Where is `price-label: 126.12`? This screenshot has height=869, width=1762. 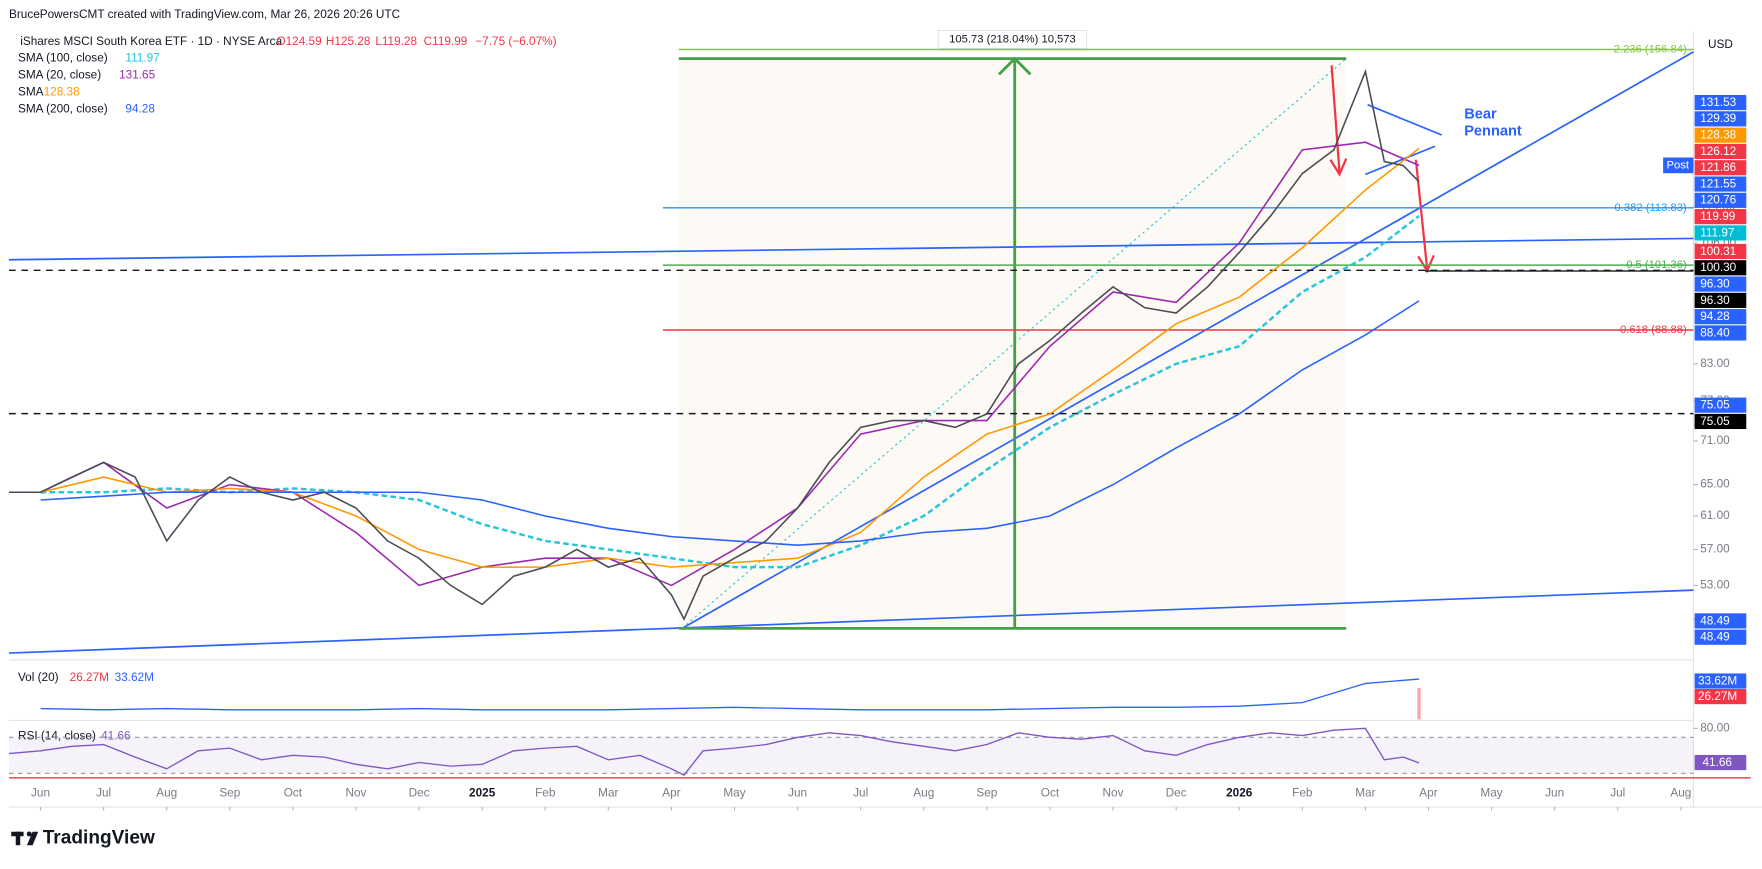 price-label: 126.12 is located at coordinates (1718, 151).